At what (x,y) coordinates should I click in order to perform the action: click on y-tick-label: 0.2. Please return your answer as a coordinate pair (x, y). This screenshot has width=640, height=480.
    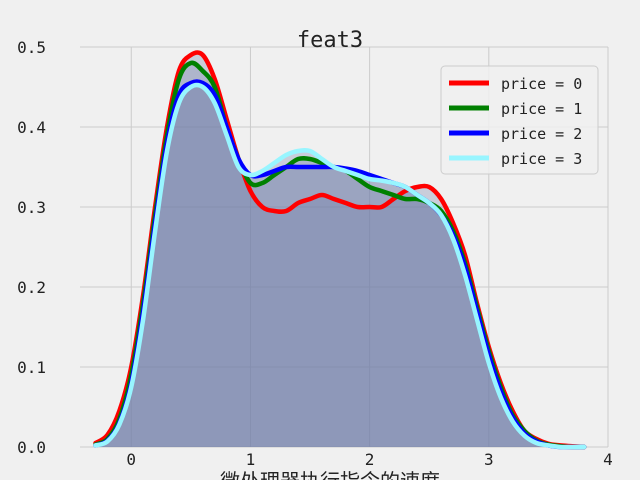
    Looking at the image, I should click on (31, 287).